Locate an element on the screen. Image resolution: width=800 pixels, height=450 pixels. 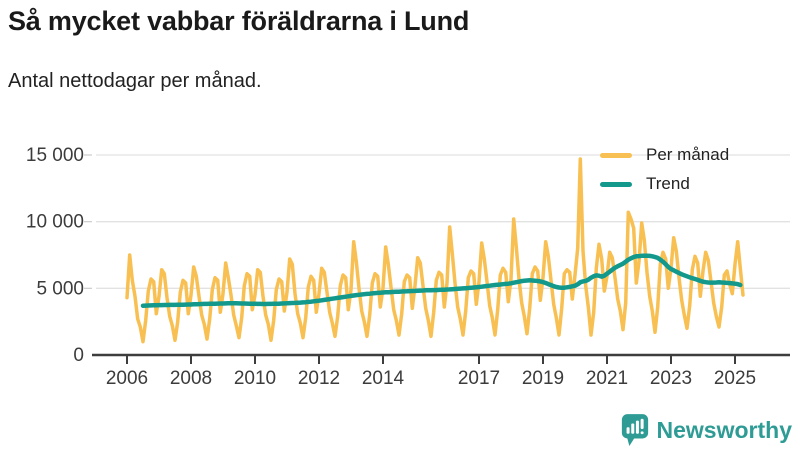
legend-item-trend: Trend is located at coordinates (664, 184).